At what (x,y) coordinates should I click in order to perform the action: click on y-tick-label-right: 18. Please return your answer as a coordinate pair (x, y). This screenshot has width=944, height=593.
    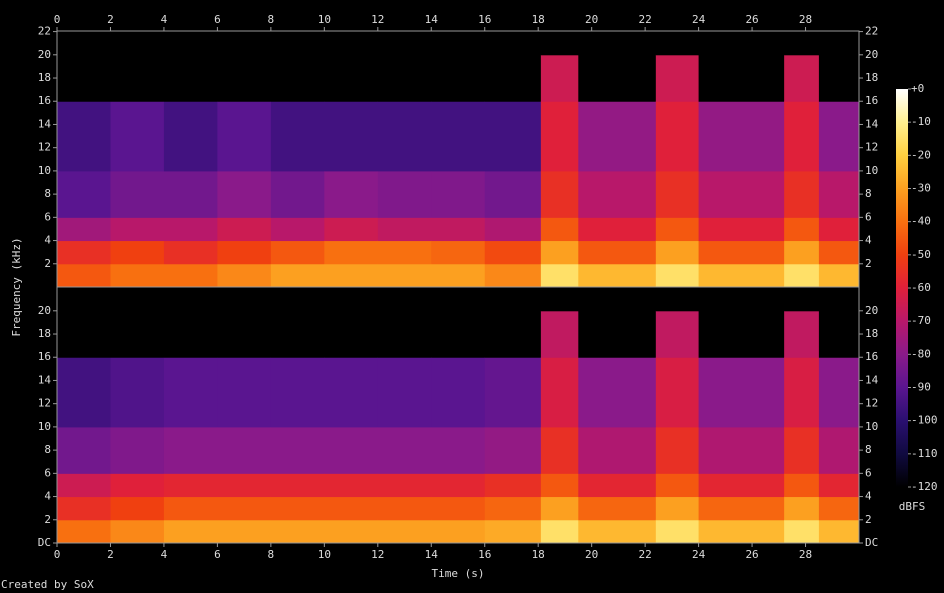
    Looking at the image, I should click on (871, 333).